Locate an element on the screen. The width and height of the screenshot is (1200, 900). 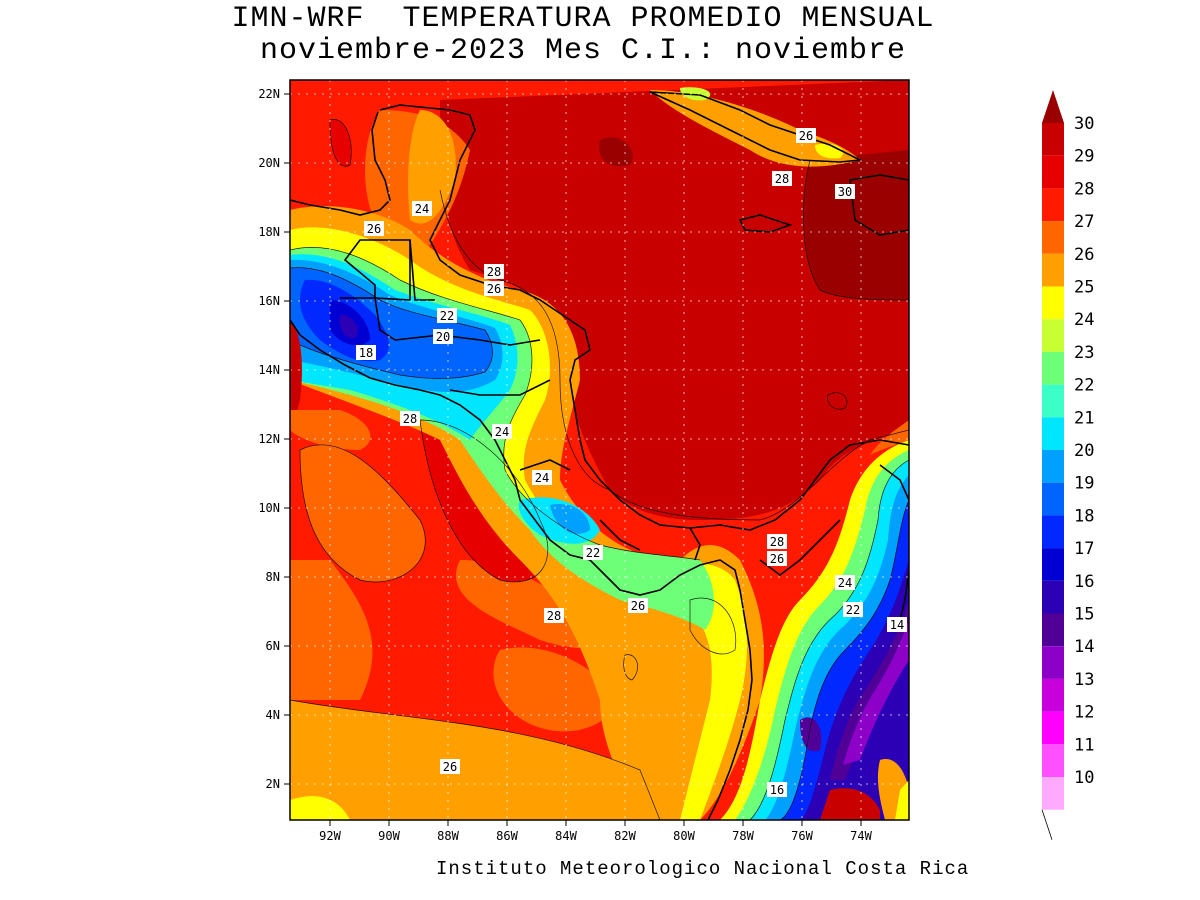
contour-label: 16 is located at coordinates (777, 790).